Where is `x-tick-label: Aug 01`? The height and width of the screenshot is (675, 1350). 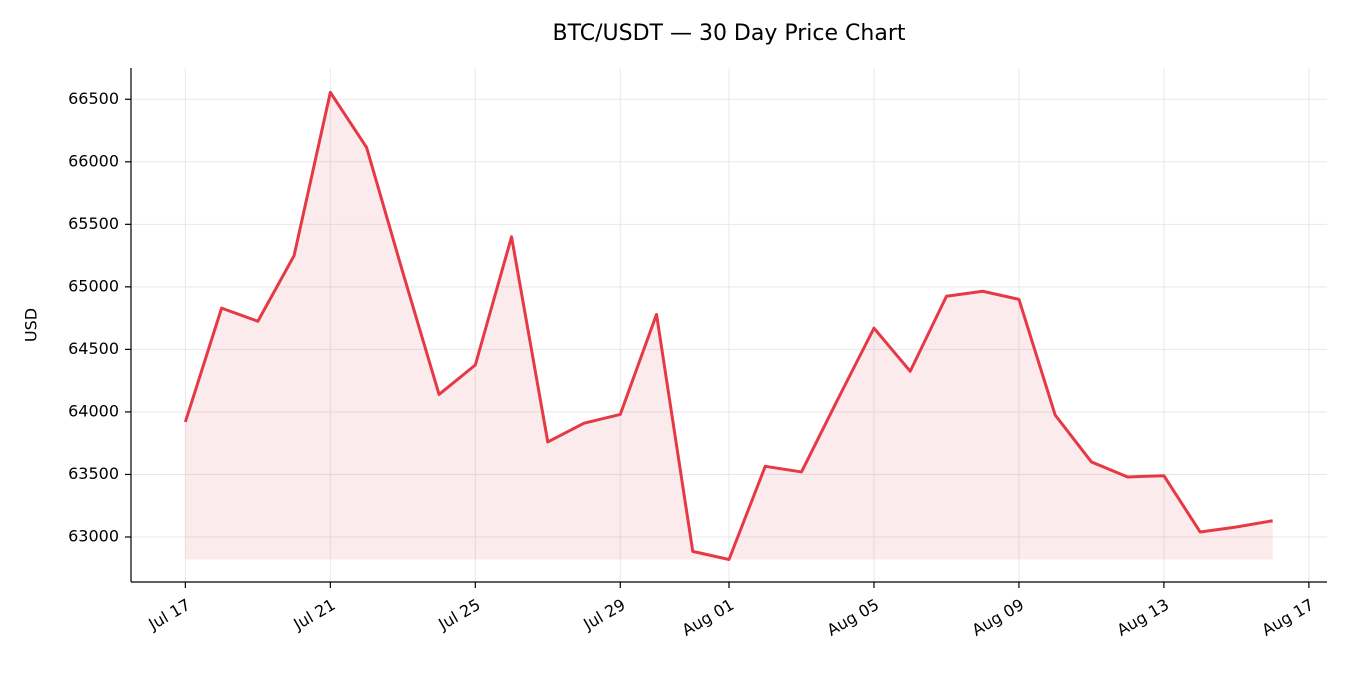 x-tick-label: Aug 01 is located at coordinates (708, 617).